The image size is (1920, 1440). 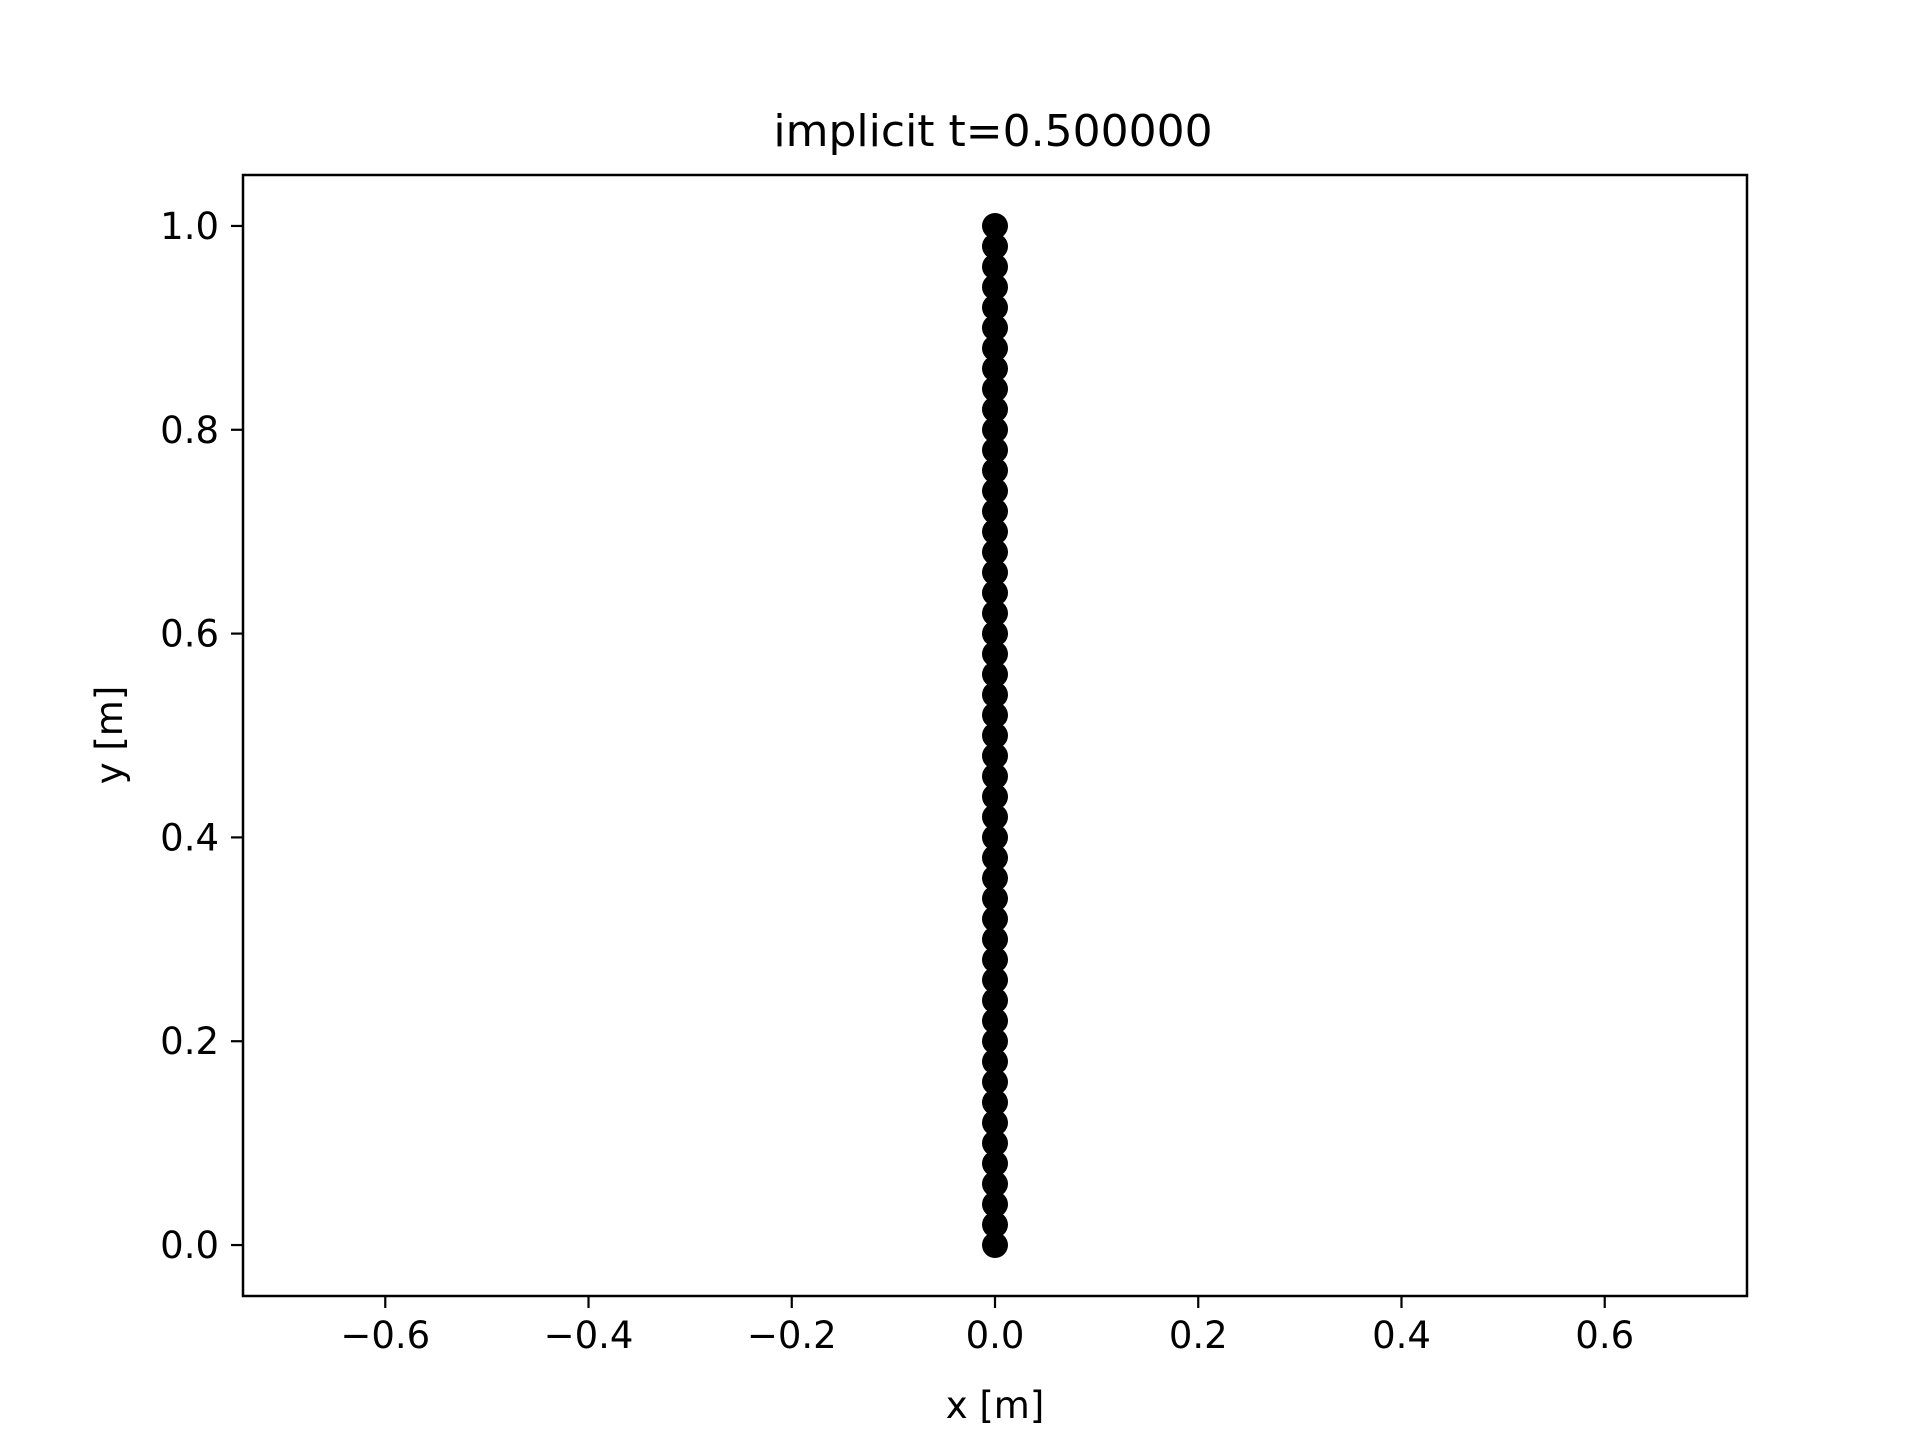 What do you see at coordinates (992, 131) in the screenshot?
I see `chart-title: implicit t=0.500000` at bounding box center [992, 131].